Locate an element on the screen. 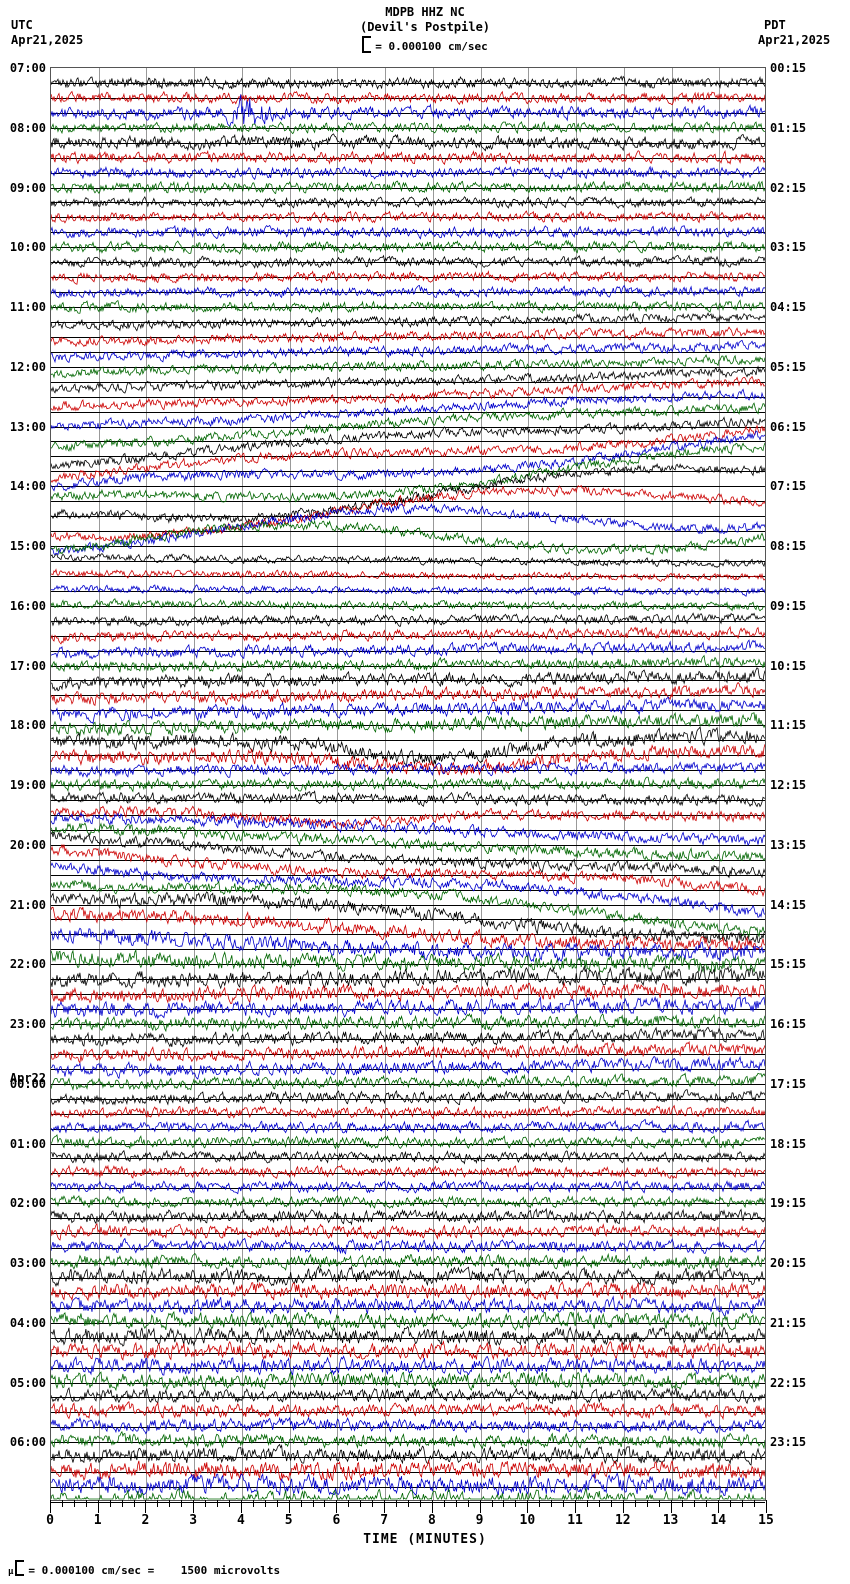  utc-hour-label-0200: 02:00 is located at coordinates (27, 1203).